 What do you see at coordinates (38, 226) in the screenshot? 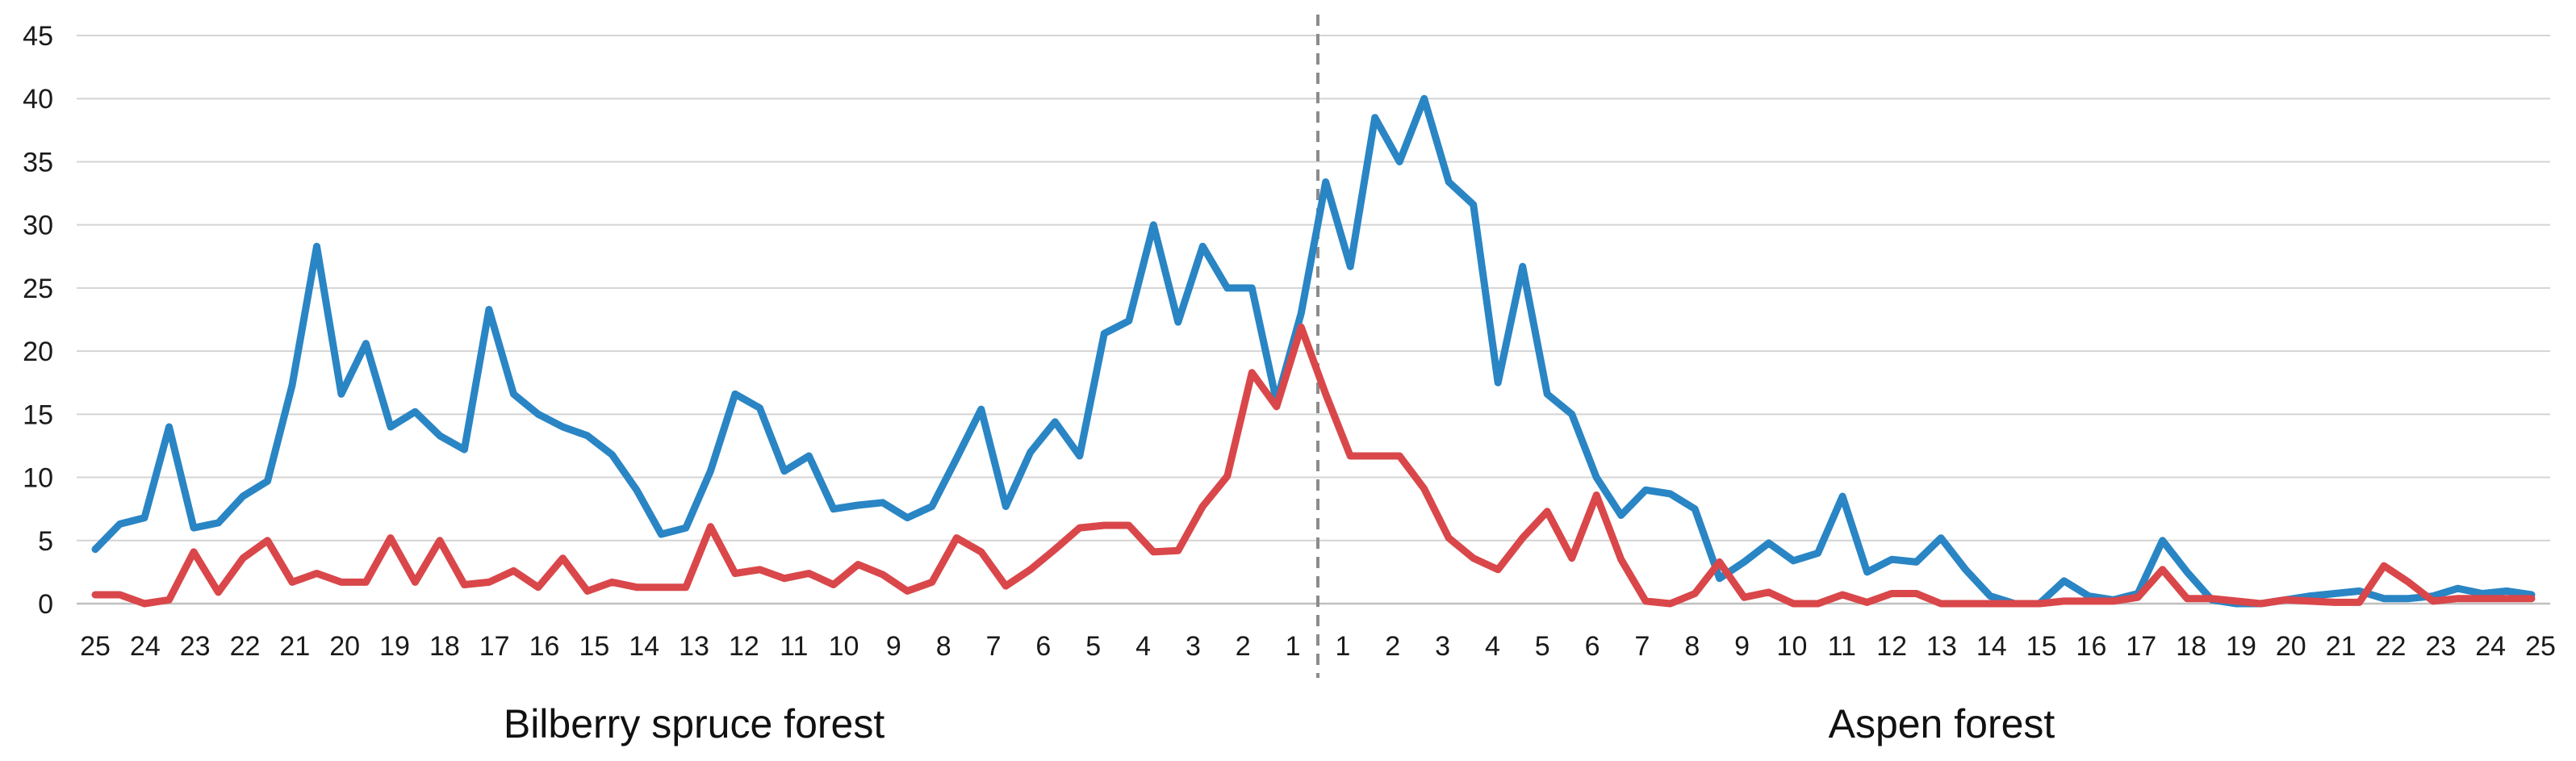
I see `y-tick-label: 30` at bounding box center [38, 226].